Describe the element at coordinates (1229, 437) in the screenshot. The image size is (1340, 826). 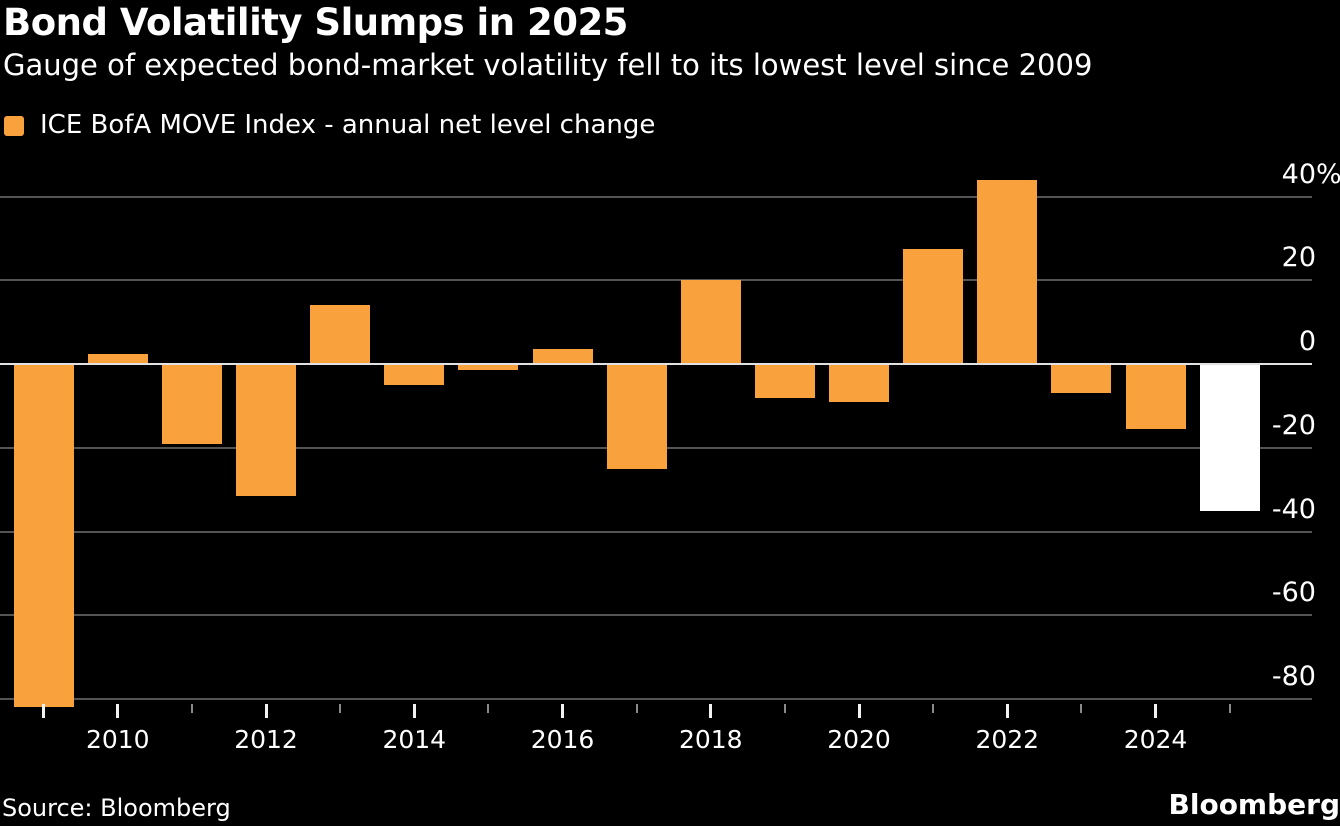
I see `bar-2025` at that location.